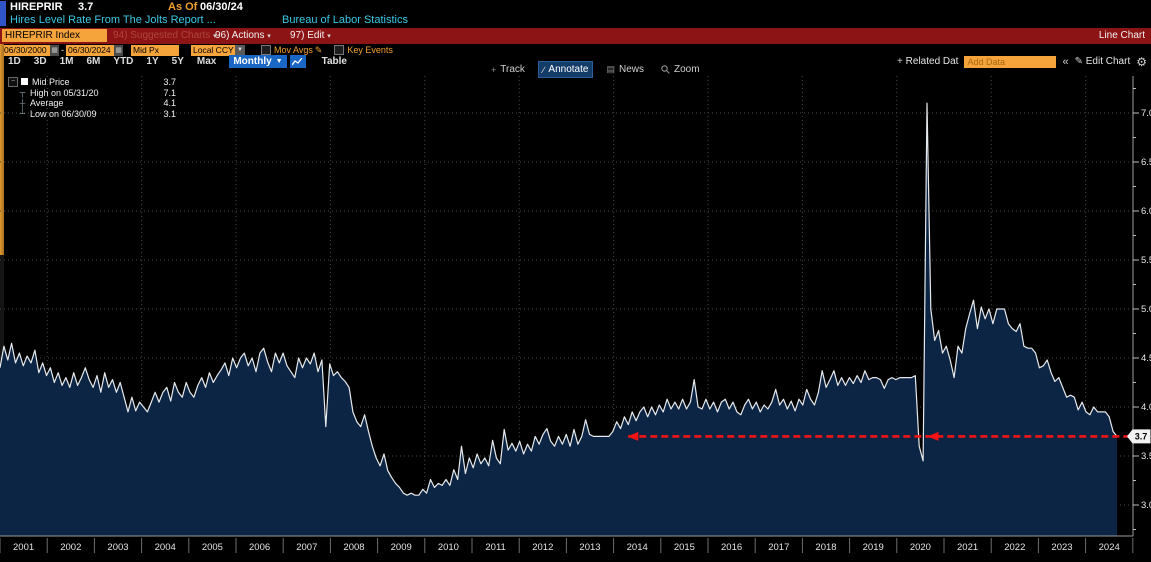 The image size is (1151, 562). Describe the element at coordinates (589, 547) in the screenshot. I see `x-axis-label: 2013` at that location.